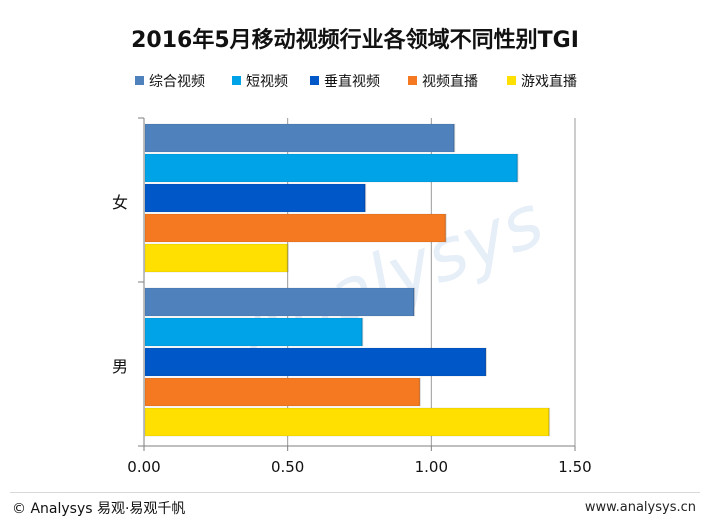  What do you see at coordinates (355, 492) in the screenshot?
I see `footer-divider` at bounding box center [355, 492].